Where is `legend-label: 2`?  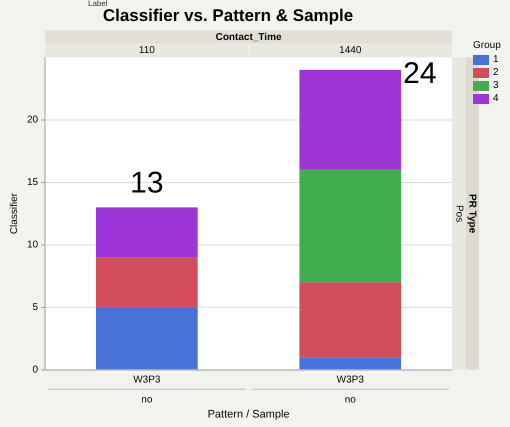
legend-label: 2 is located at coordinates (496, 72).